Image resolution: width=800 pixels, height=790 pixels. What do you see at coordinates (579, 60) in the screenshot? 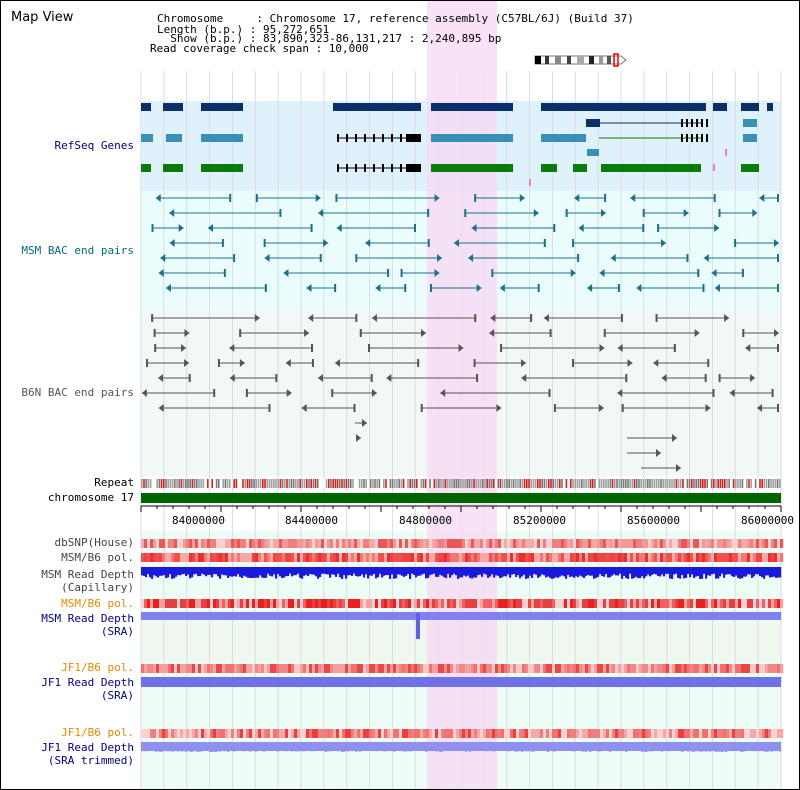
I see `chromosome-ideogram` at bounding box center [579, 60].